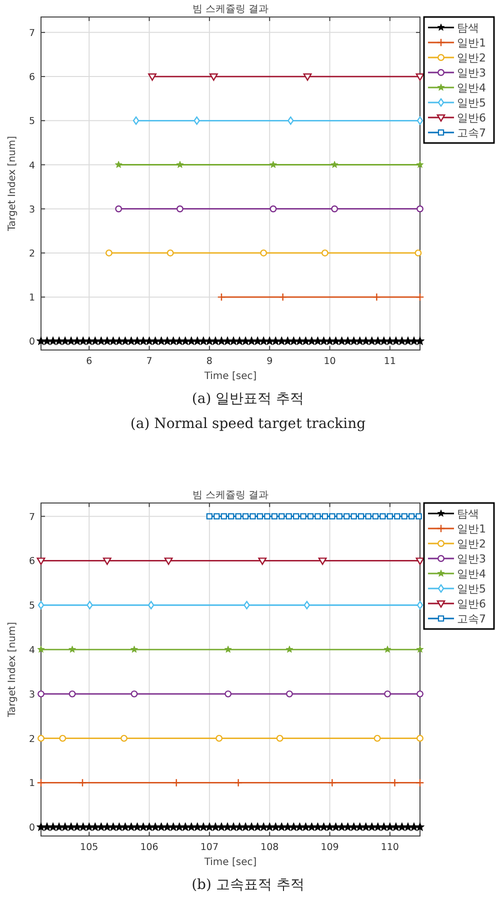 The image size is (496, 906). What do you see at coordinates (31, 78) in the screenshot?
I see `y-tick-label: 6` at bounding box center [31, 78].